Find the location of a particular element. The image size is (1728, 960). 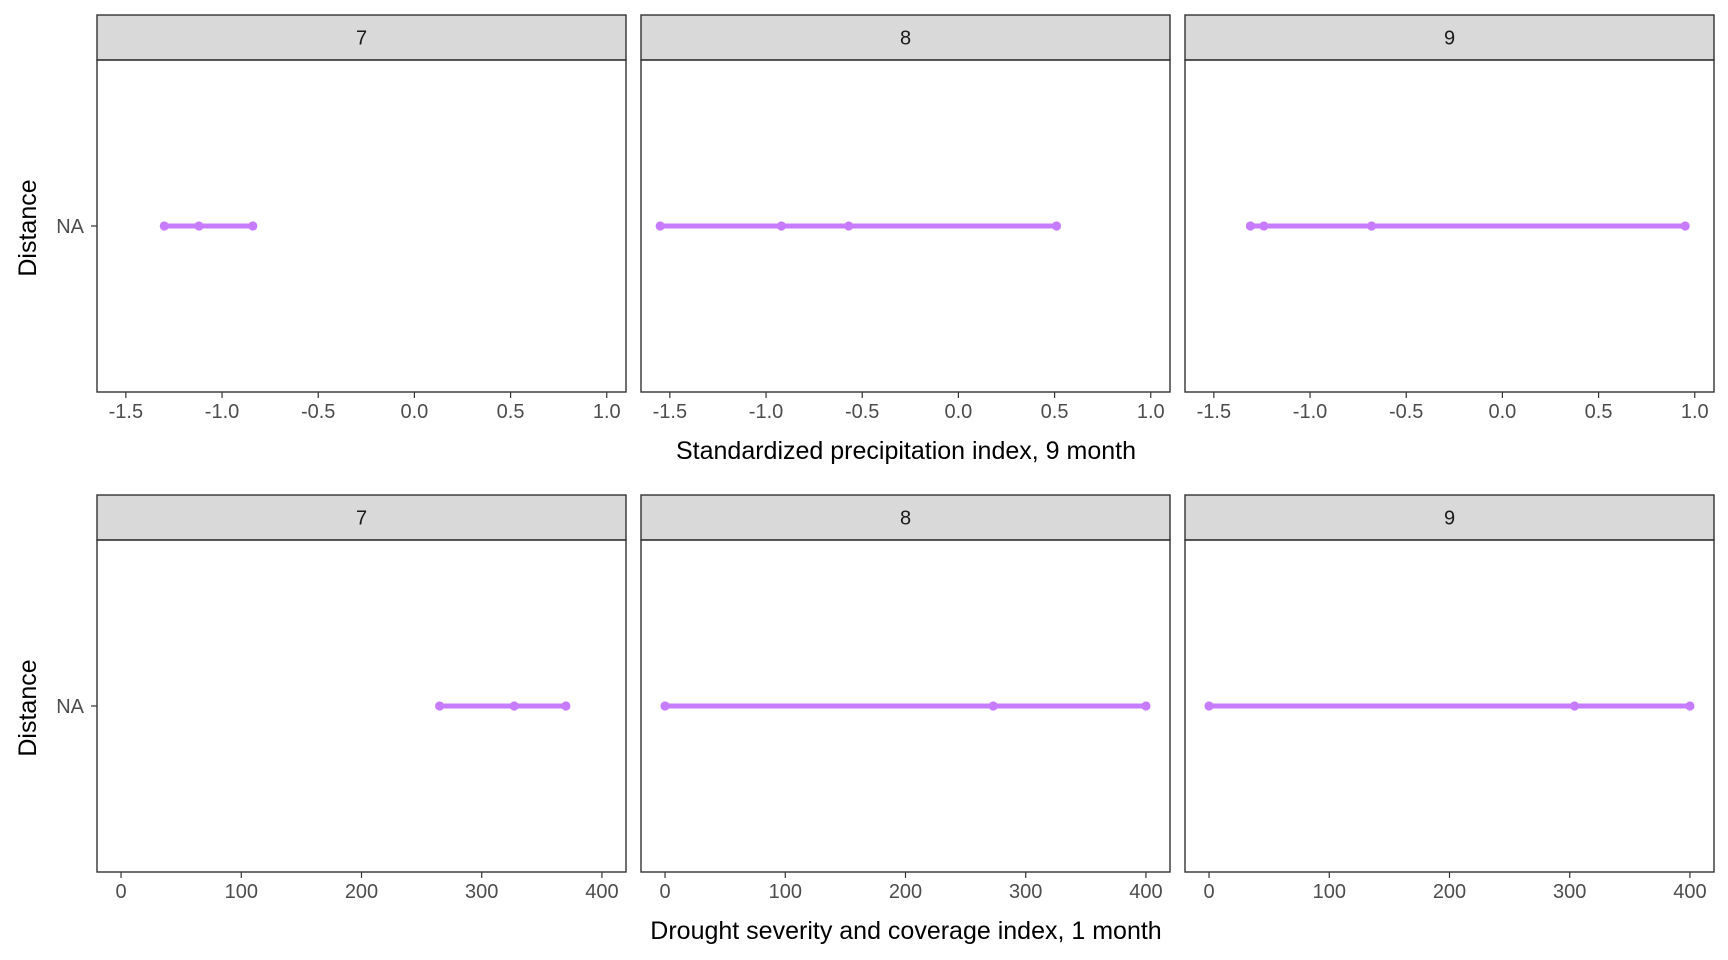

y-axis-title-row-1: Distance is located at coordinates (28, 227).